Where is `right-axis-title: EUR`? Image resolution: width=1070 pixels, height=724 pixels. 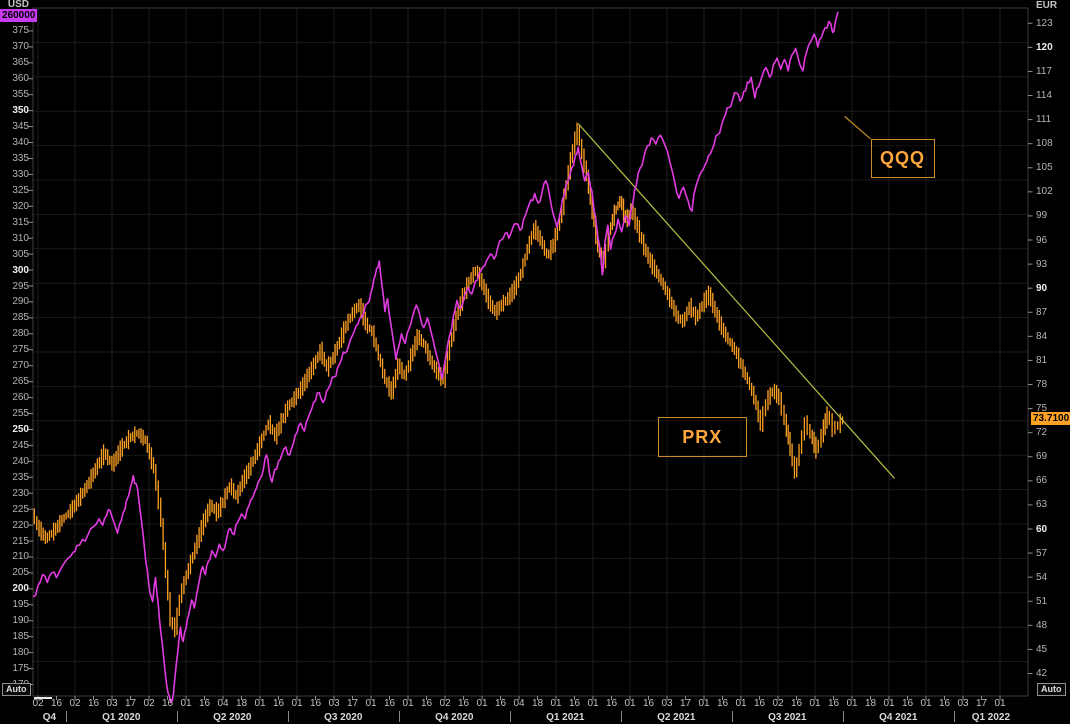 right-axis-title: EUR is located at coordinates (1047, 5).